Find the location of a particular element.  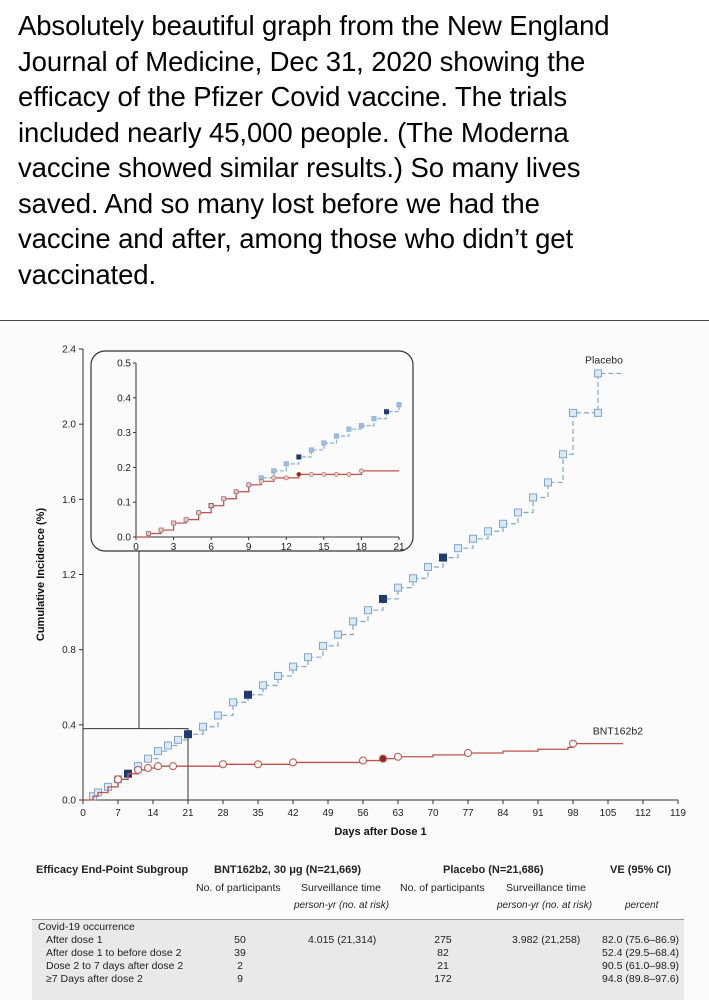

inset-frame is located at coordinates (252, 451).